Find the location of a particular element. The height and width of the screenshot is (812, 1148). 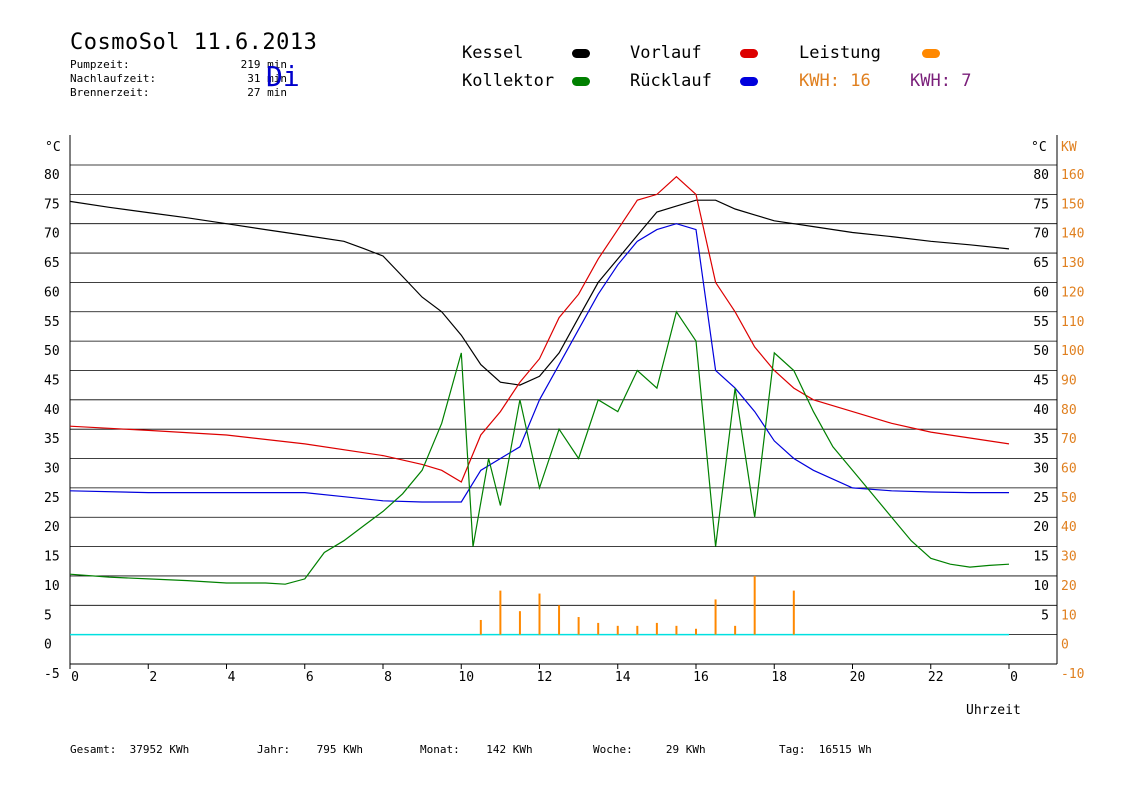

y2-tick-label: 80 is located at coordinates (1069, 410).